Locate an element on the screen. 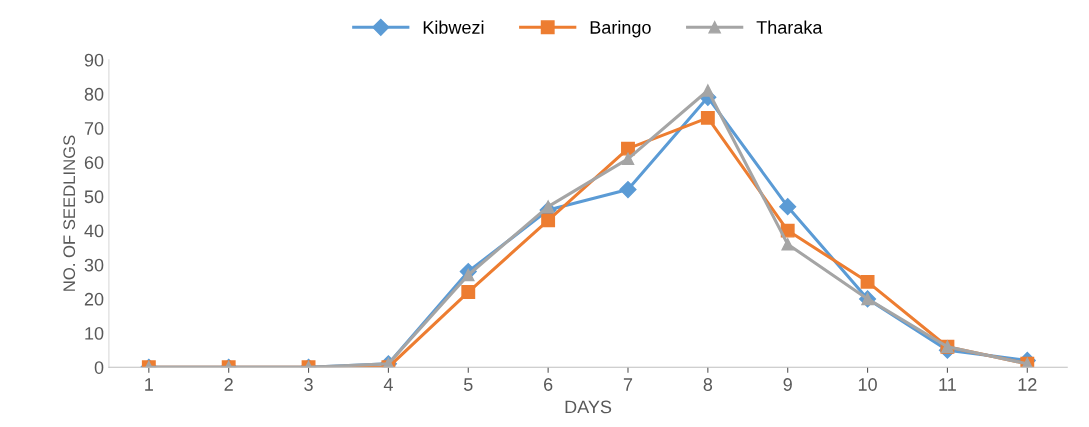 The height and width of the screenshot is (427, 1089). x-tick-label: 1 is located at coordinates (149, 384).